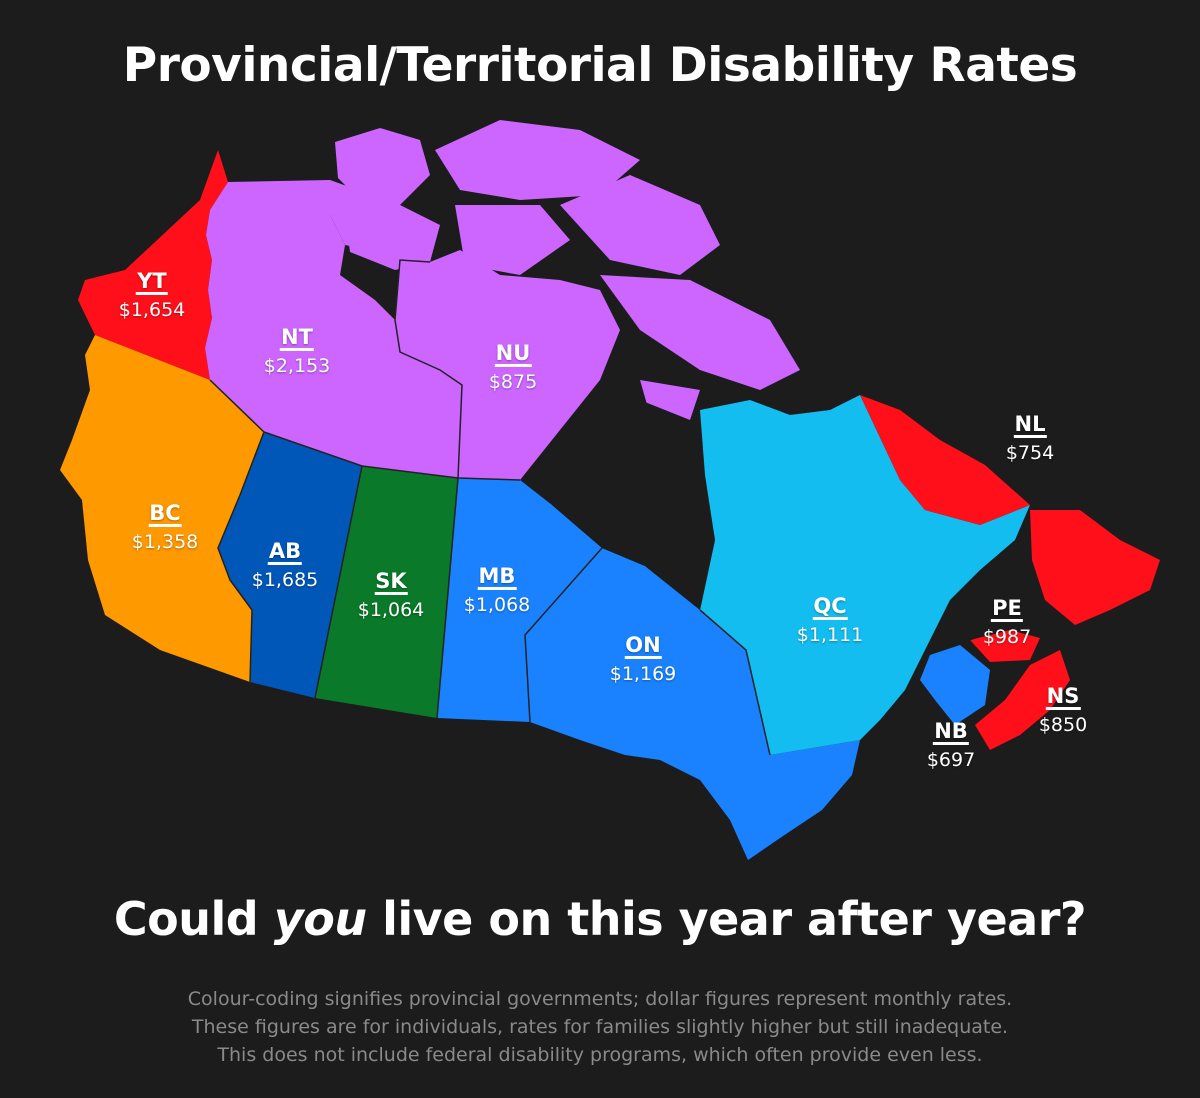  What do you see at coordinates (297, 338) in the screenshot?
I see `region-code: NT` at bounding box center [297, 338].